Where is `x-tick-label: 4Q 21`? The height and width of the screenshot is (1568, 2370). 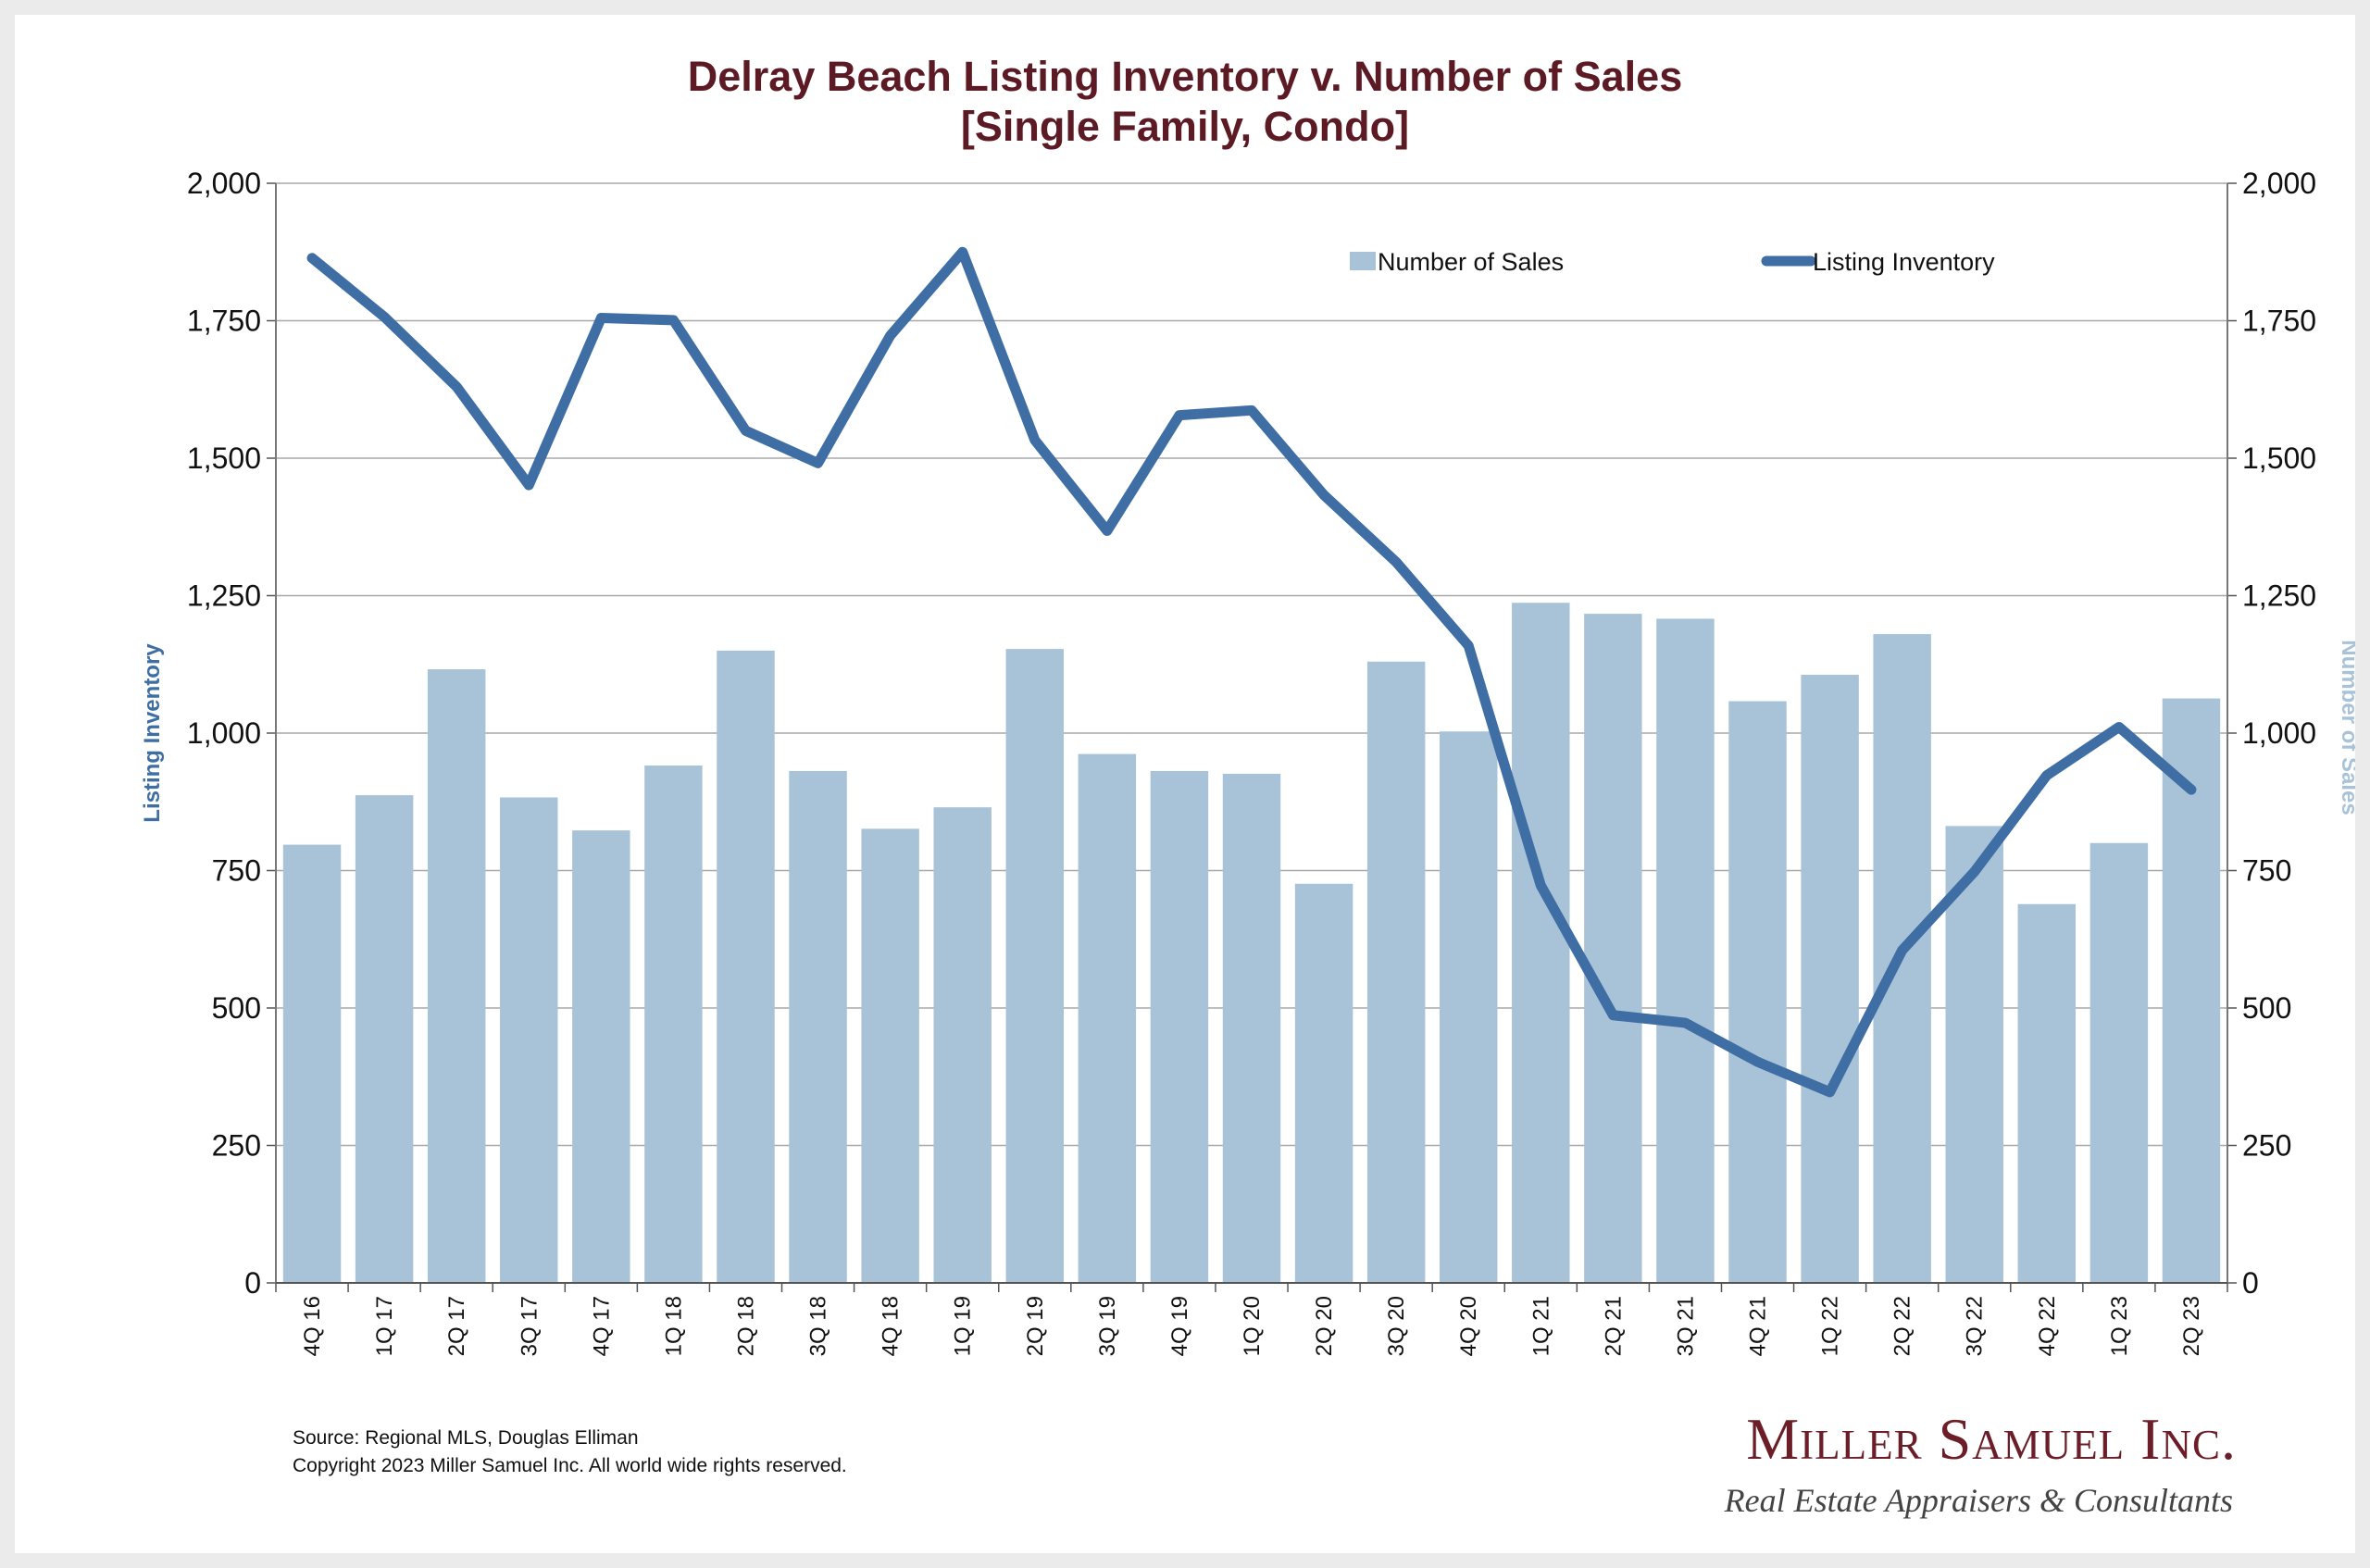 x-tick-label: 4Q 21 is located at coordinates (1758, 1326).